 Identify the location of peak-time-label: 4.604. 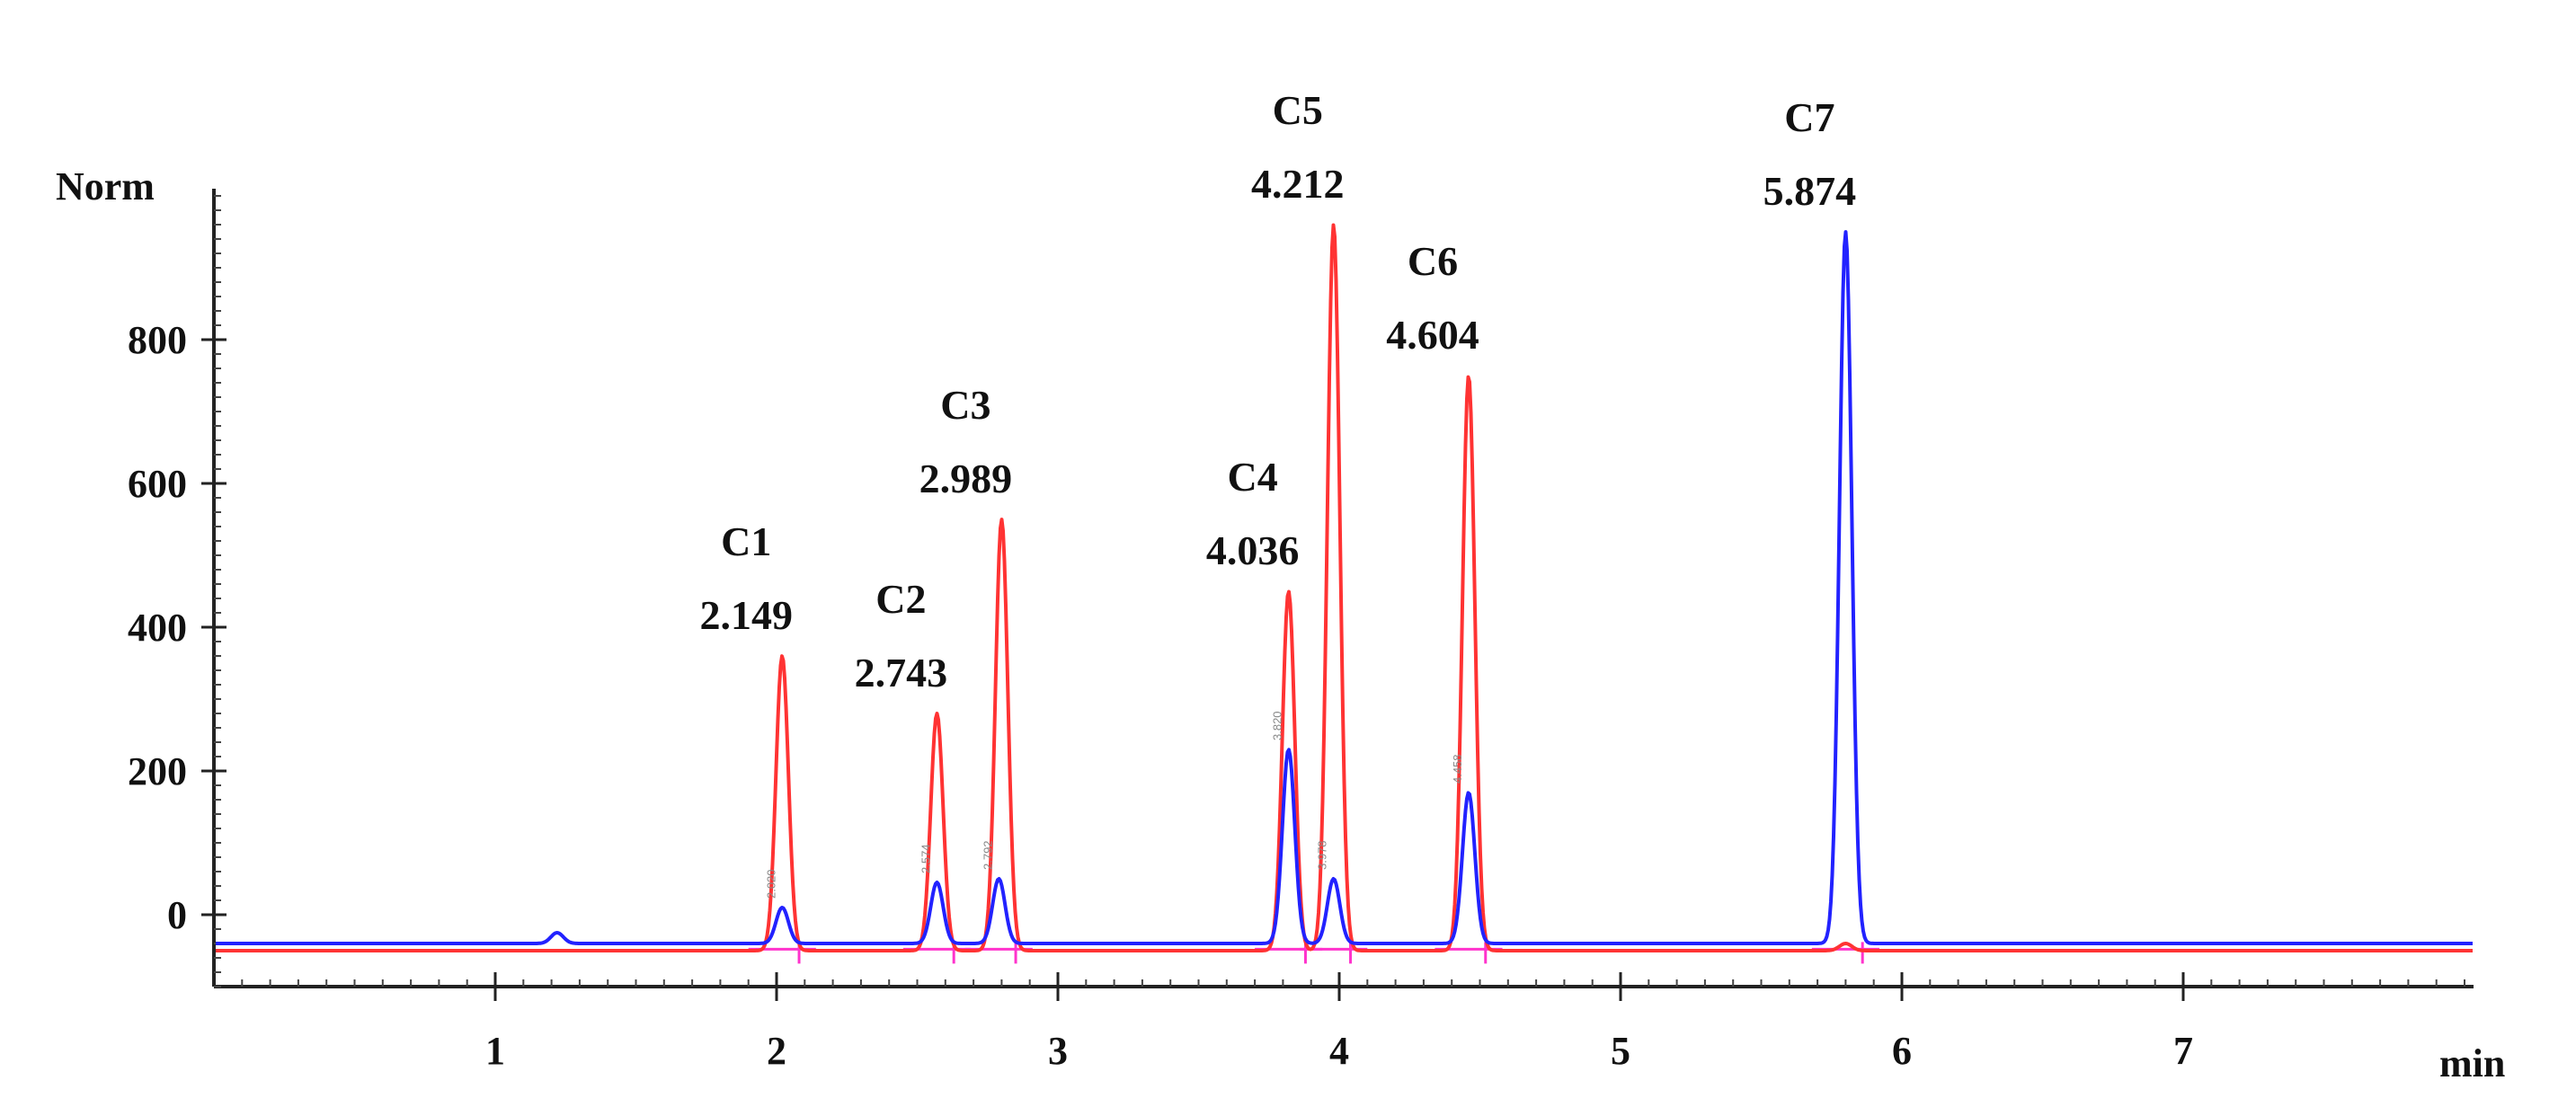
(1432, 335).